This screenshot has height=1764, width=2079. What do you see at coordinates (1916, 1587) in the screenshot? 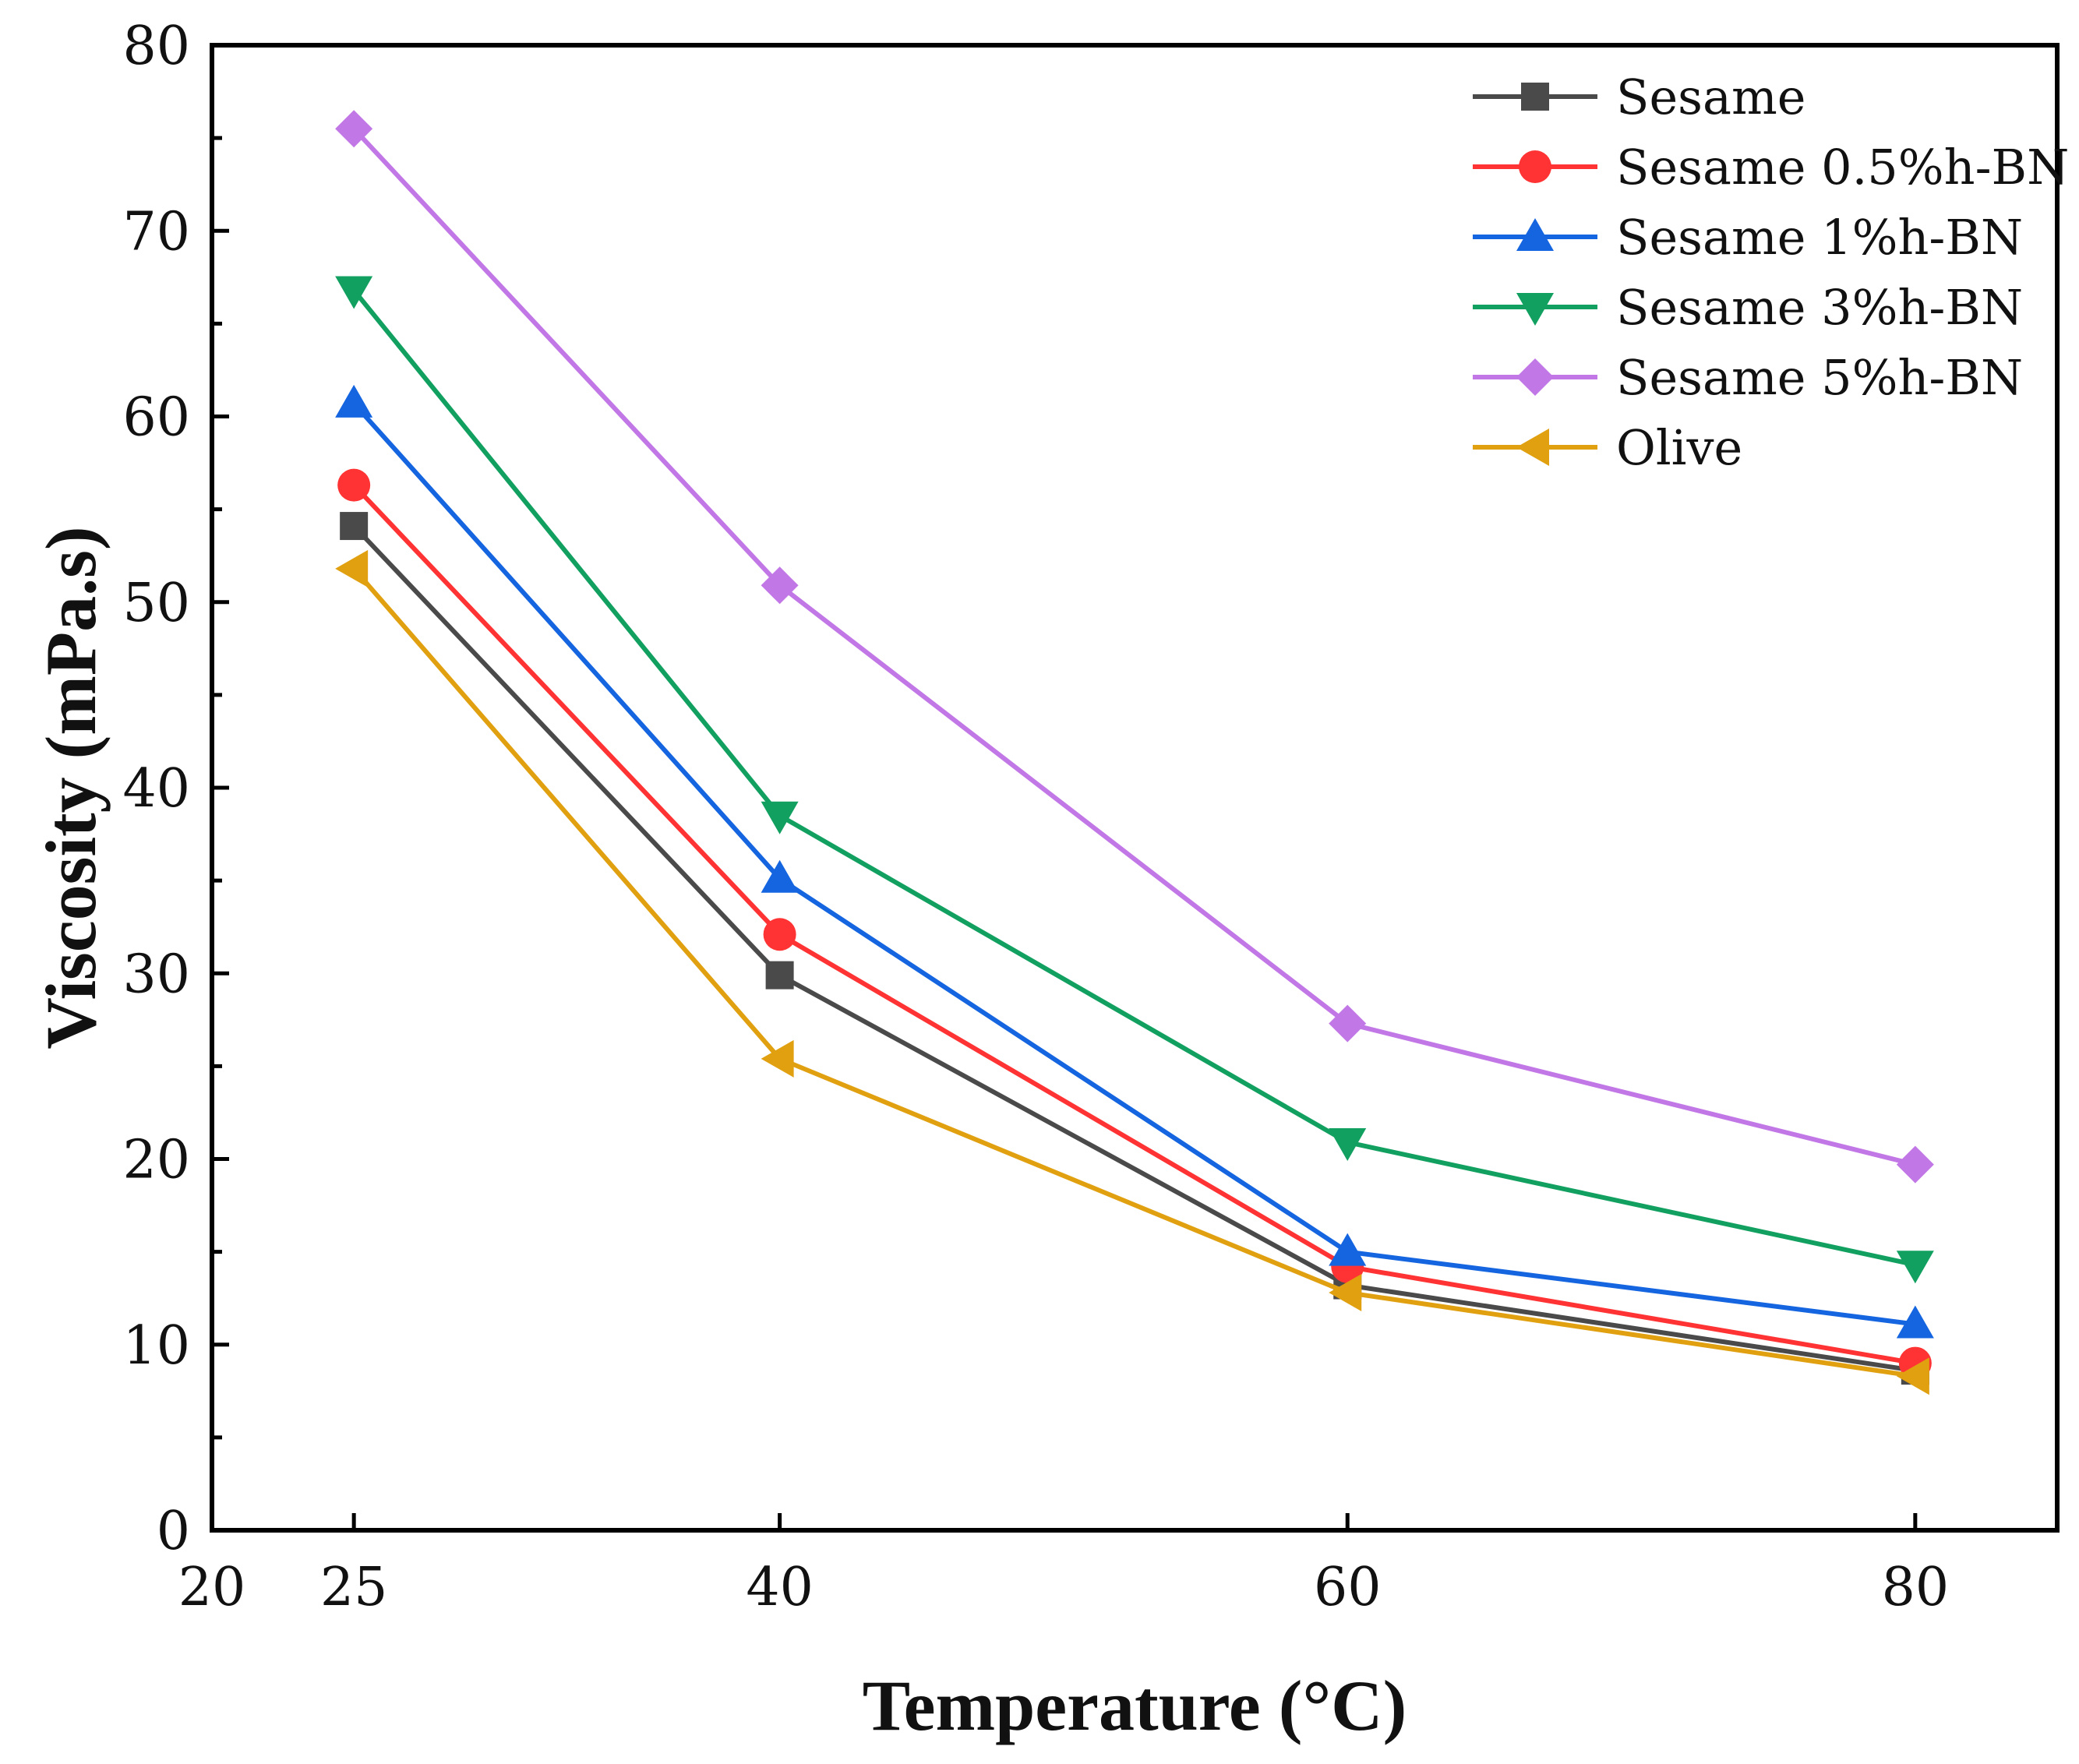
I see `x-tick-label: 80` at bounding box center [1916, 1587].